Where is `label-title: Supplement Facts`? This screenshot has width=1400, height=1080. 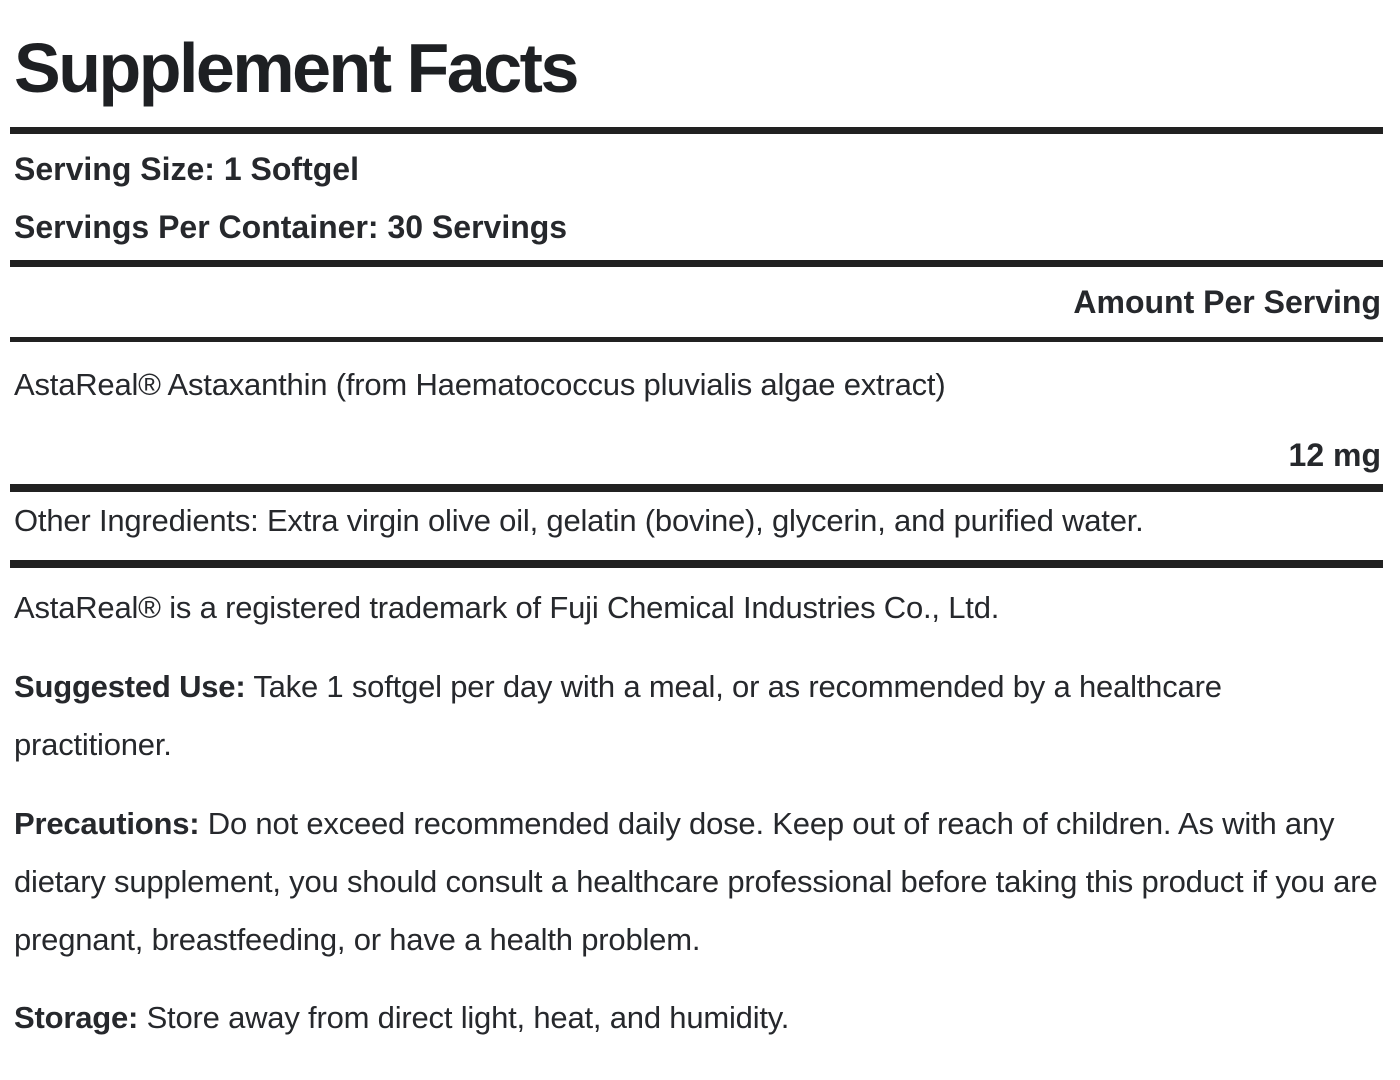 label-title: Supplement Facts is located at coordinates (296, 68).